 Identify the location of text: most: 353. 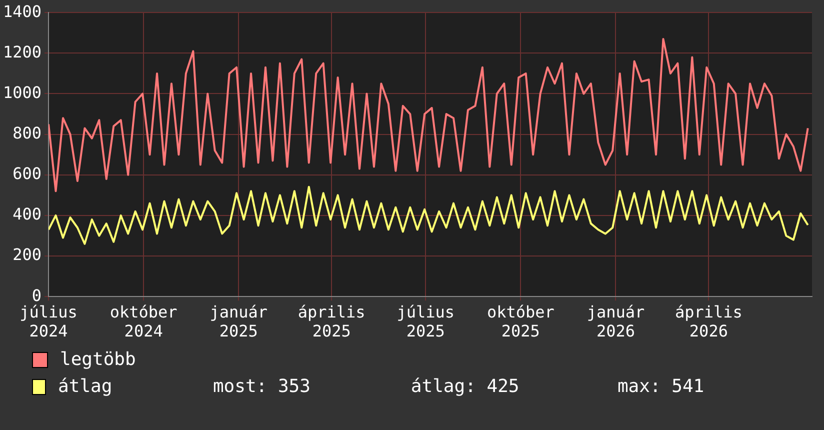
(262, 386).